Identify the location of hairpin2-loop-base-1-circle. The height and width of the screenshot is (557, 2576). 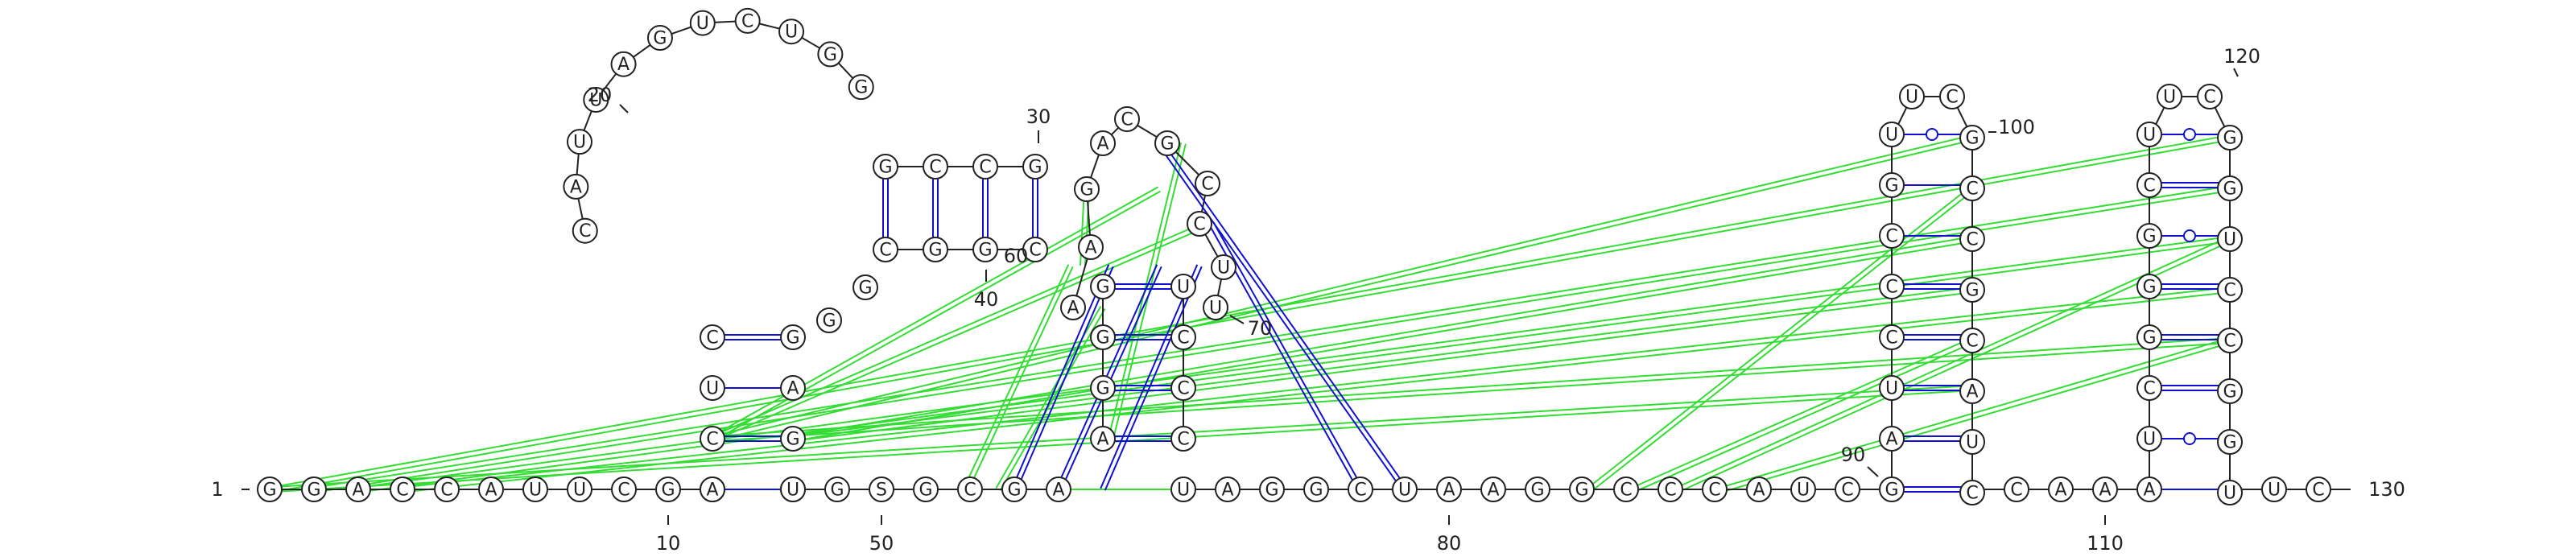
(1091, 247).